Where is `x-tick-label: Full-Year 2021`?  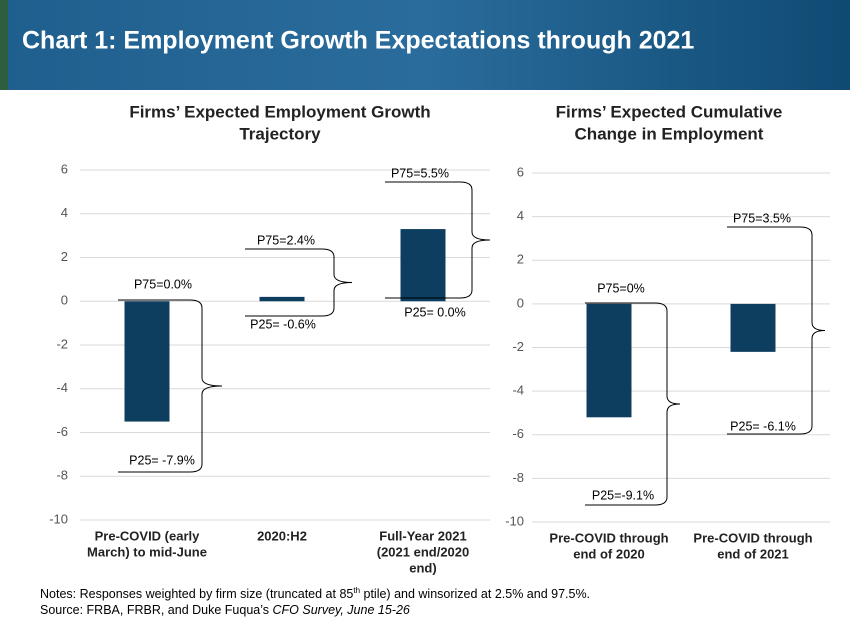
x-tick-label: Full-Year 2021 is located at coordinates (422, 535).